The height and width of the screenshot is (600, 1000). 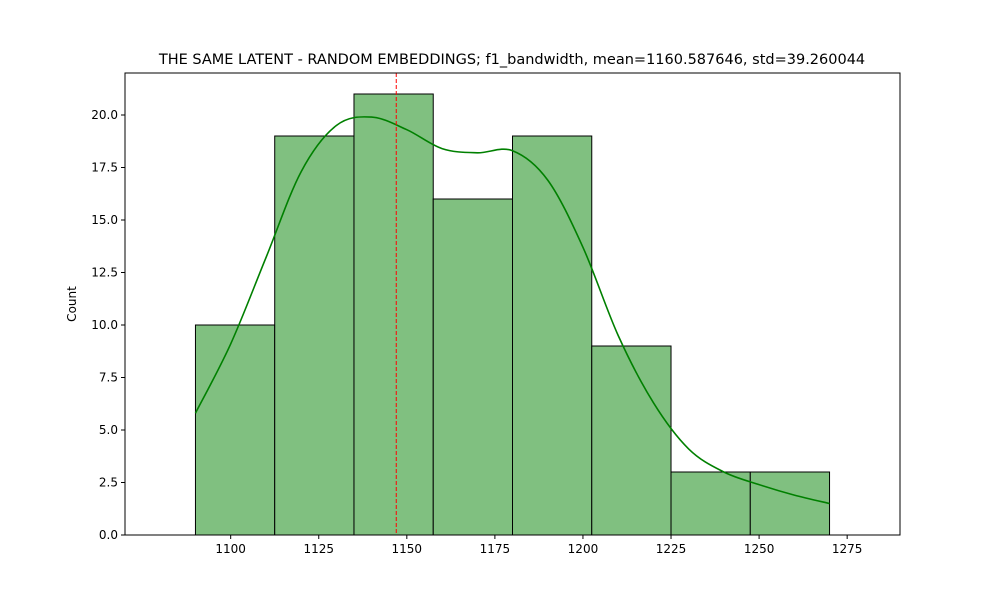 I want to click on x-tick-label: 1250, so click(x=759, y=549).